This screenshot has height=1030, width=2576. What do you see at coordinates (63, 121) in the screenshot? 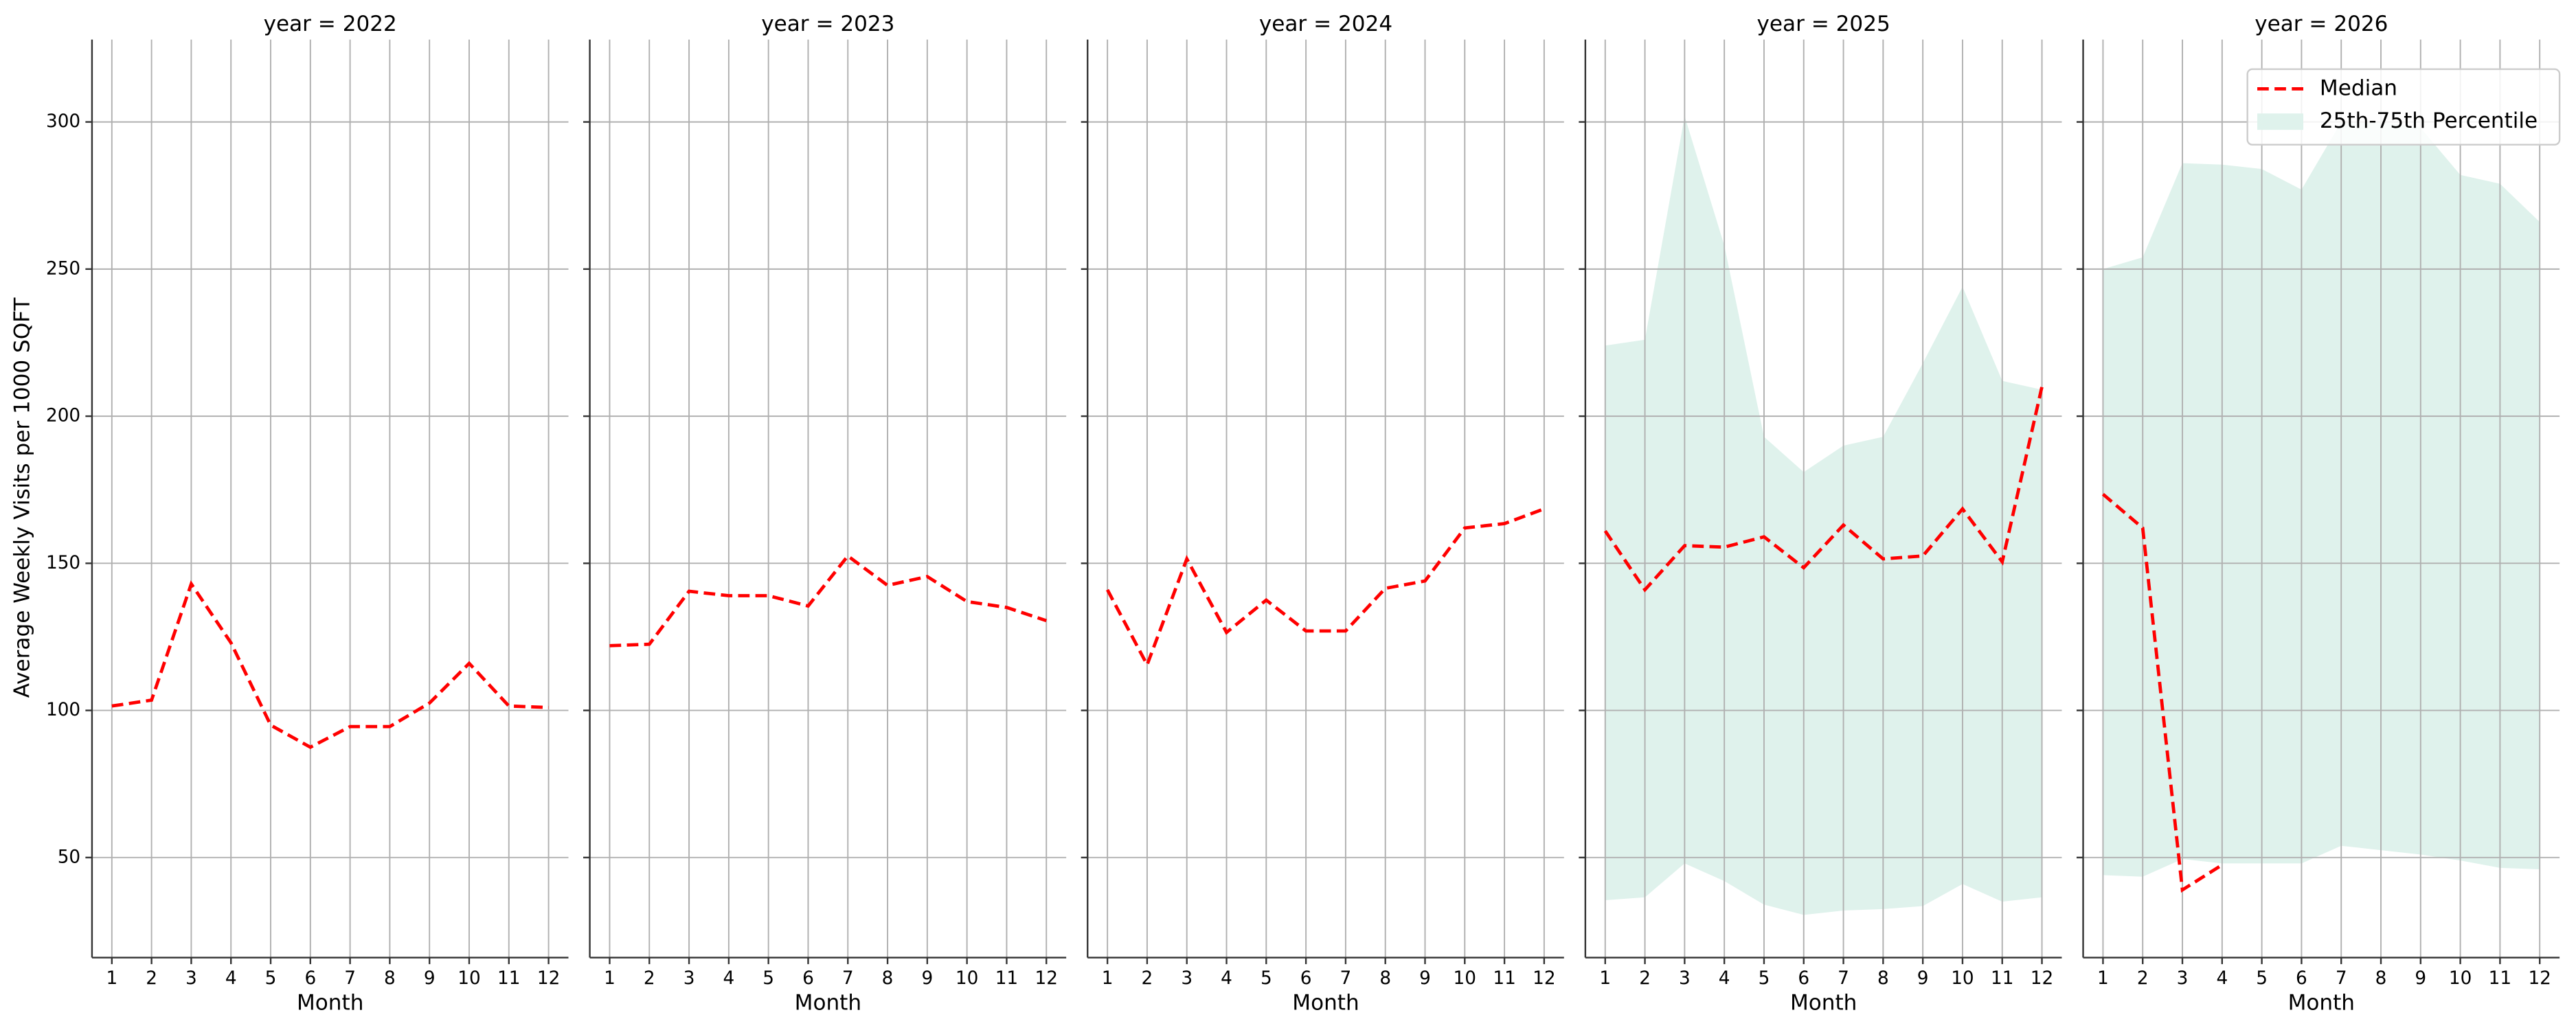
I see `y-tick-label: 300` at bounding box center [63, 121].